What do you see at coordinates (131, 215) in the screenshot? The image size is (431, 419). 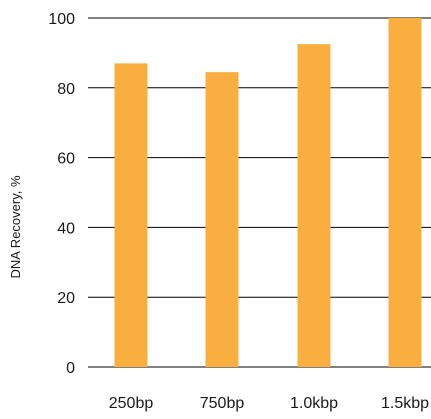 I see `bar-250bp` at bounding box center [131, 215].